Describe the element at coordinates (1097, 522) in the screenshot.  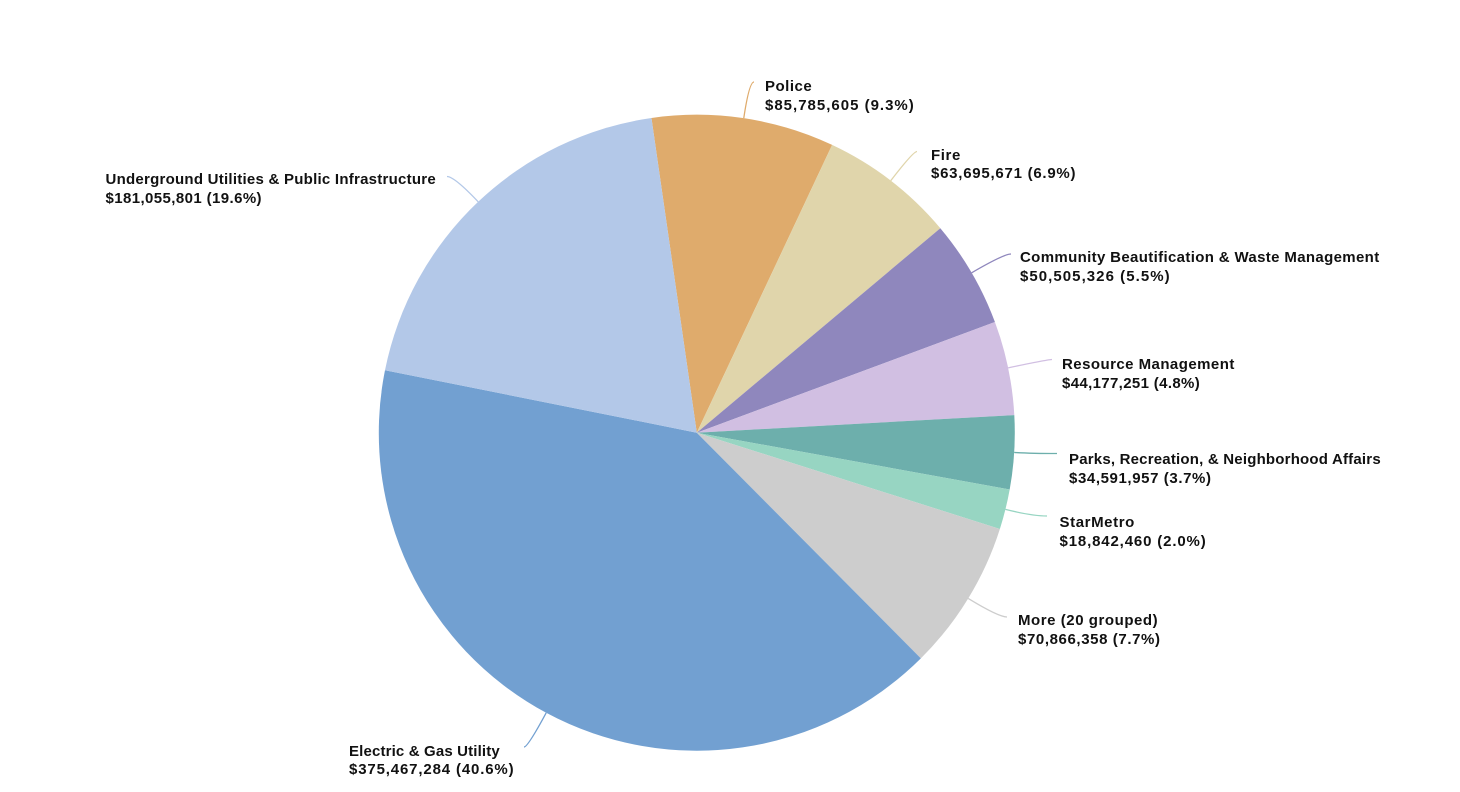
I see `svg-text: StarMetro` at that location.